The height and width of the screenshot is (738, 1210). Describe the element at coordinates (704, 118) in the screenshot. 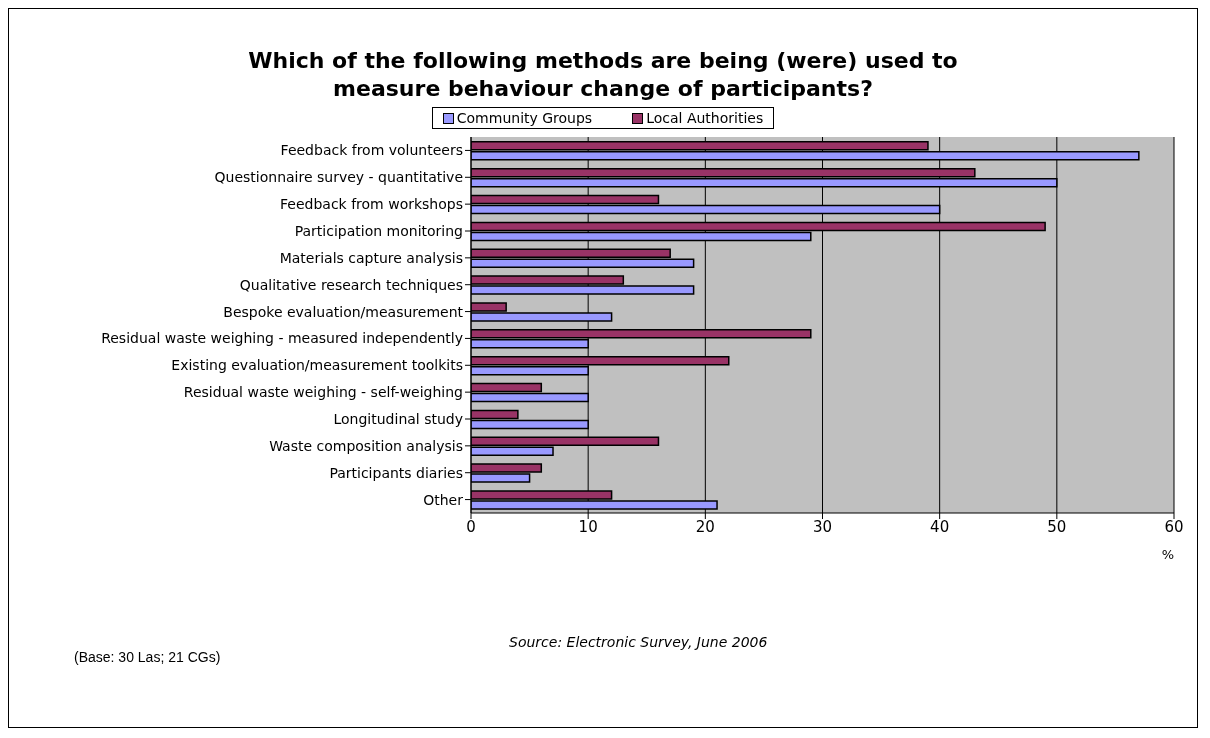

I see `legend-label: Local Authorities` at that location.